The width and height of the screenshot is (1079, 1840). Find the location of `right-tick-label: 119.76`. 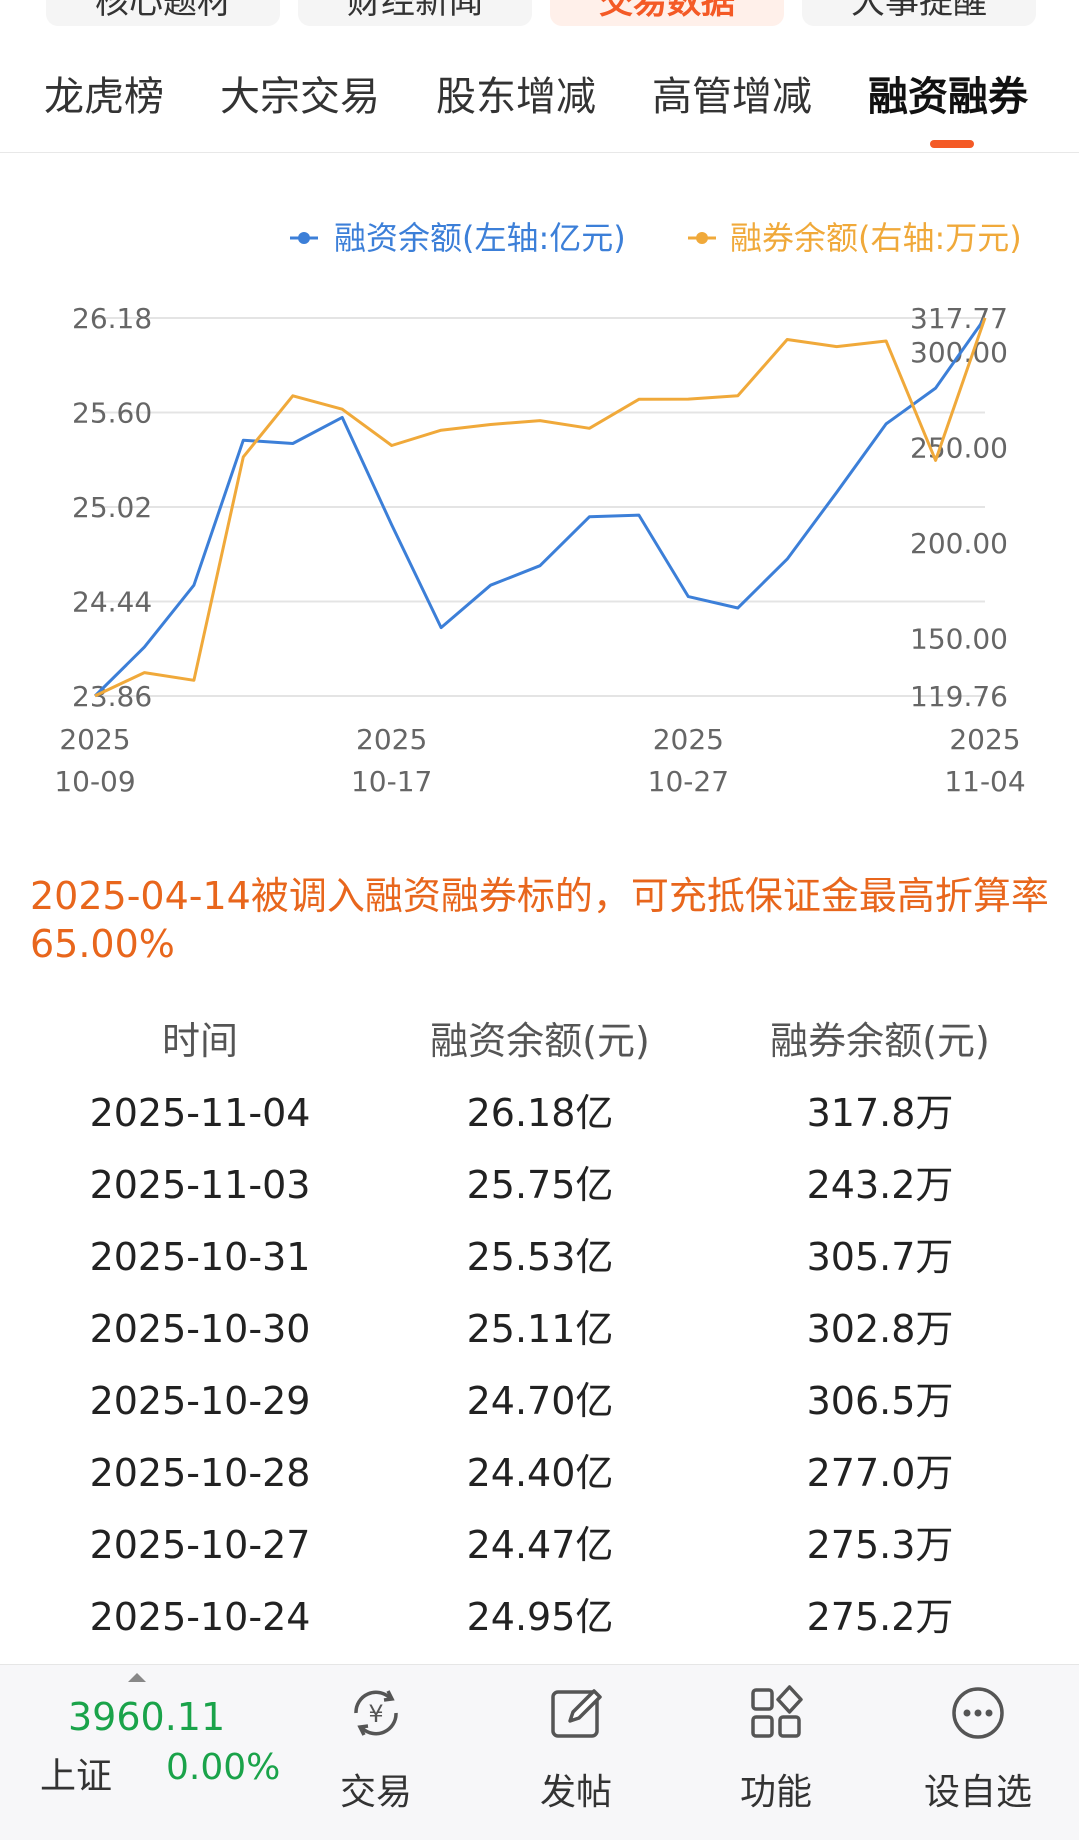

right-tick-label: 119.76 is located at coordinates (959, 696).